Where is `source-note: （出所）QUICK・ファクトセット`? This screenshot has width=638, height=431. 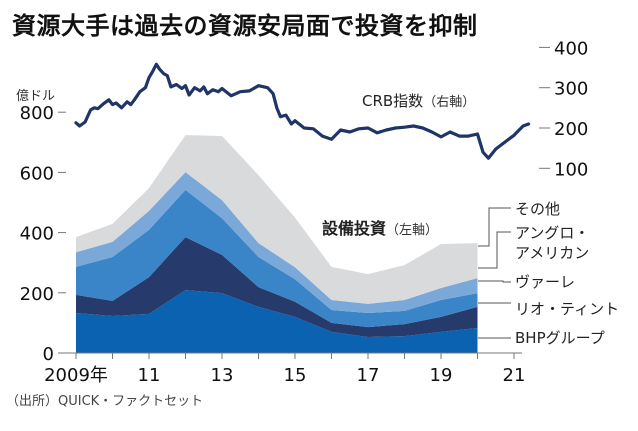
source-note: （出所）QUICK・ファクトセット is located at coordinates (104, 401).